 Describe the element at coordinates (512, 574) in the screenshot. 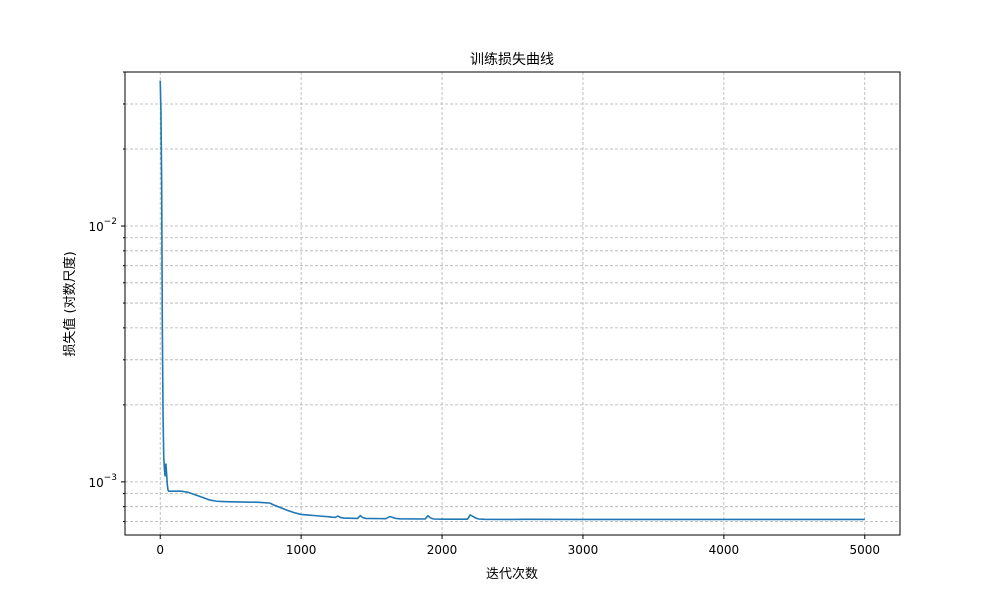

I see `x-axis-label: 迭代次数` at that location.